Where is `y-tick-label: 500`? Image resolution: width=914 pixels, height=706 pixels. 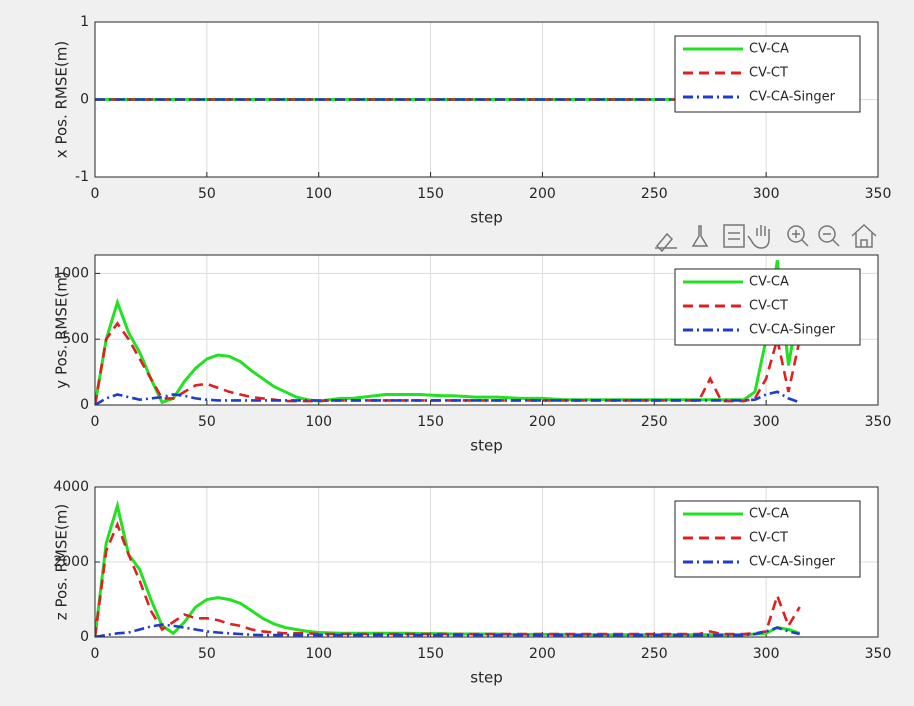
y-tick-label: 500 is located at coordinates (75, 339).